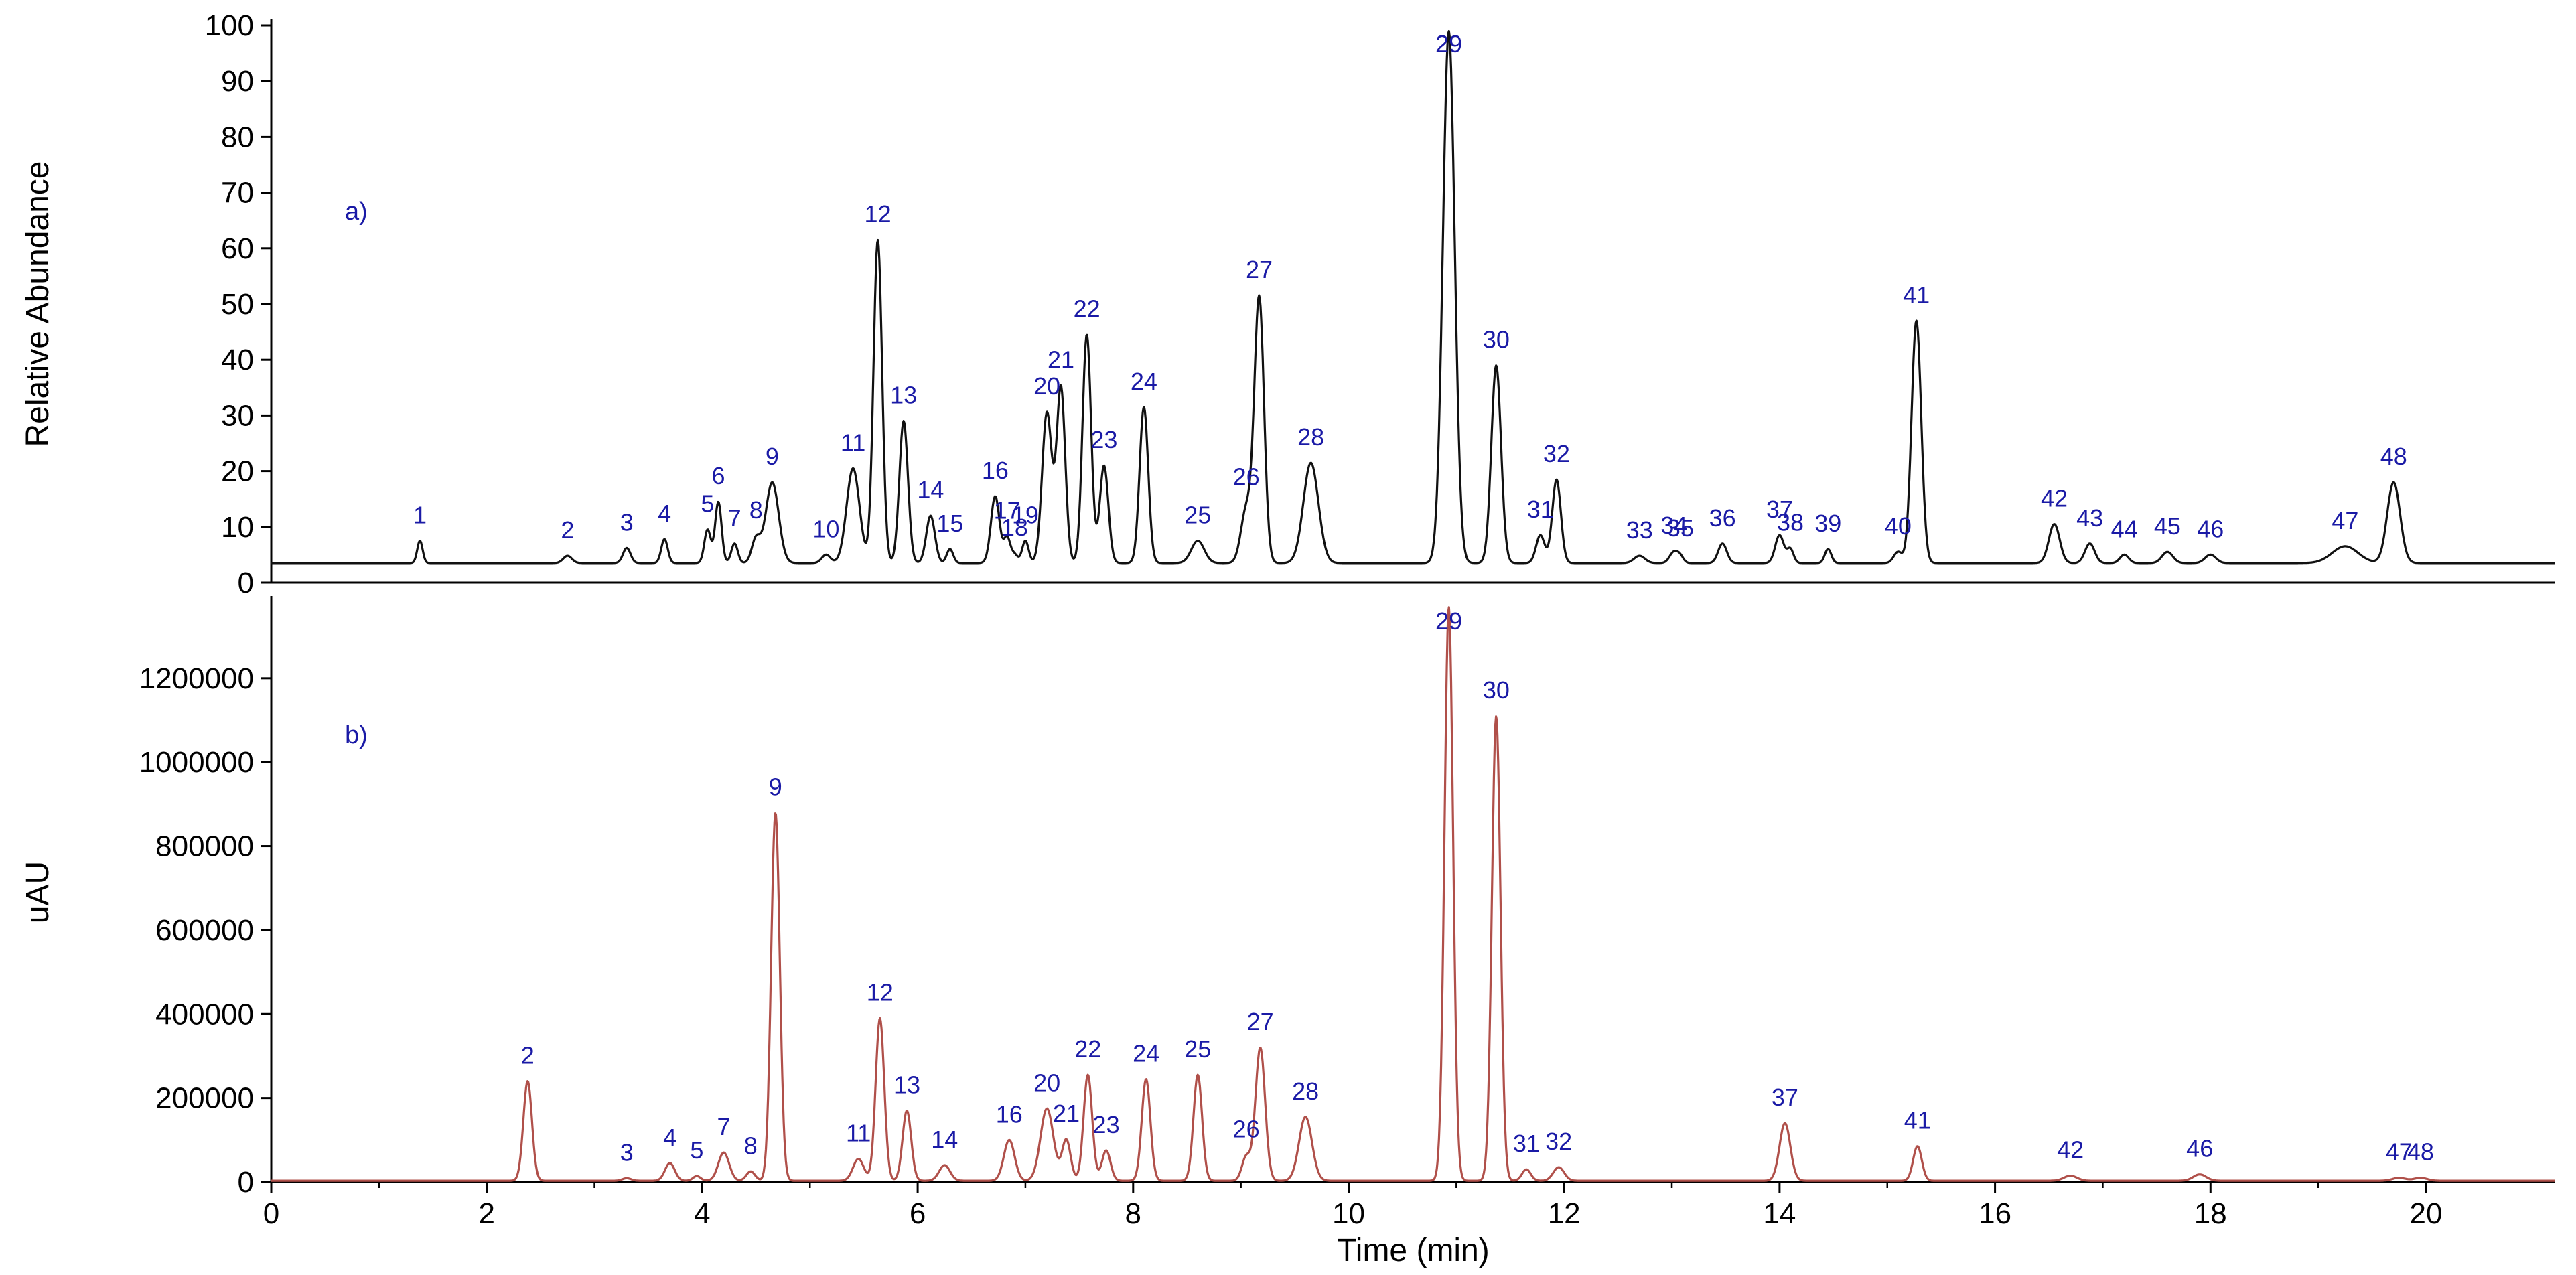  What do you see at coordinates (204, 1098) in the screenshot?
I see `y-tick-label: 200000` at bounding box center [204, 1098].